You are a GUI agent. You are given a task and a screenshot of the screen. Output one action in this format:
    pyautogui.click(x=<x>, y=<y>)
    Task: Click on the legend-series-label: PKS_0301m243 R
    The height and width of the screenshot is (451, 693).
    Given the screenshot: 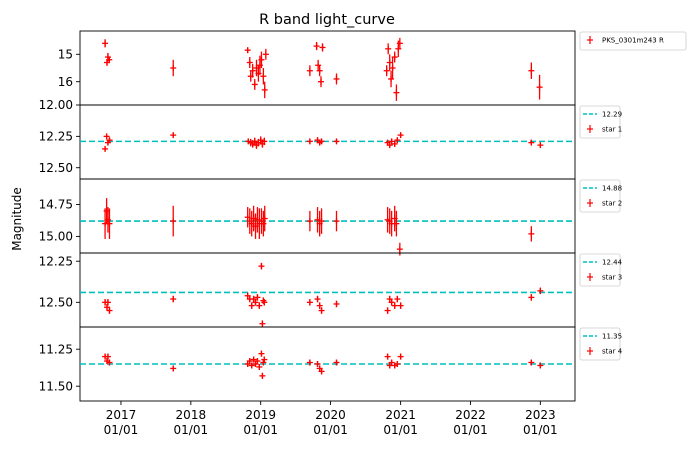 What is the action you would take?
    pyautogui.click(x=633, y=41)
    